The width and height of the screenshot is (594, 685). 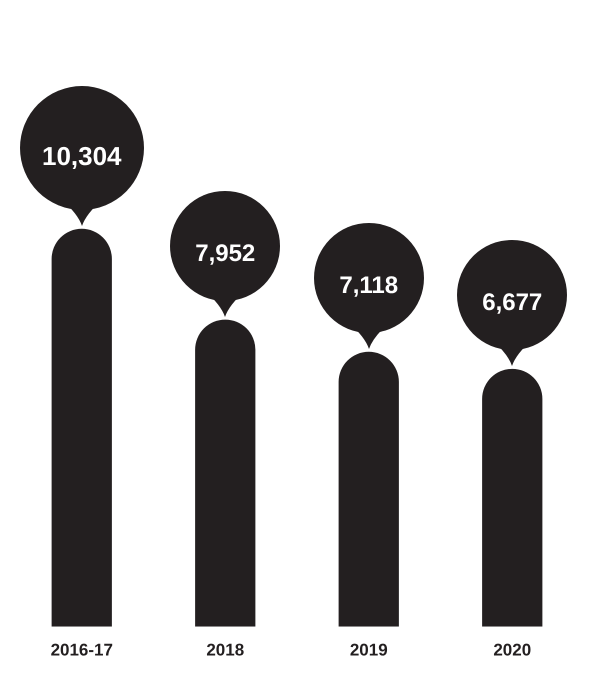 What do you see at coordinates (225, 253) in the screenshot?
I see `data-label: 7,952` at bounding box center [225, 253].